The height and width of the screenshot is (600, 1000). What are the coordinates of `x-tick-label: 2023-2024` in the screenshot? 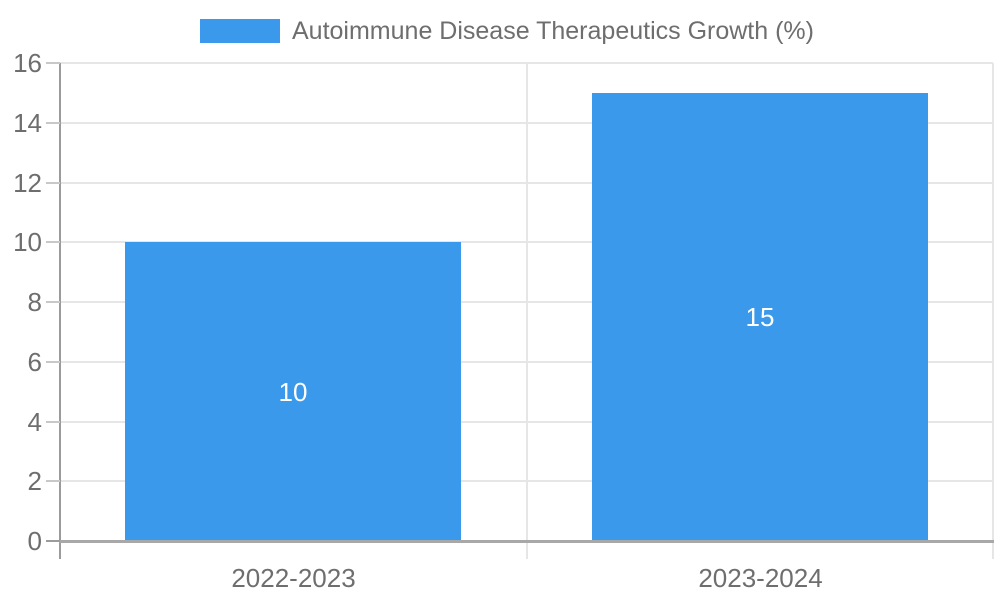 It's located at (760, 578).